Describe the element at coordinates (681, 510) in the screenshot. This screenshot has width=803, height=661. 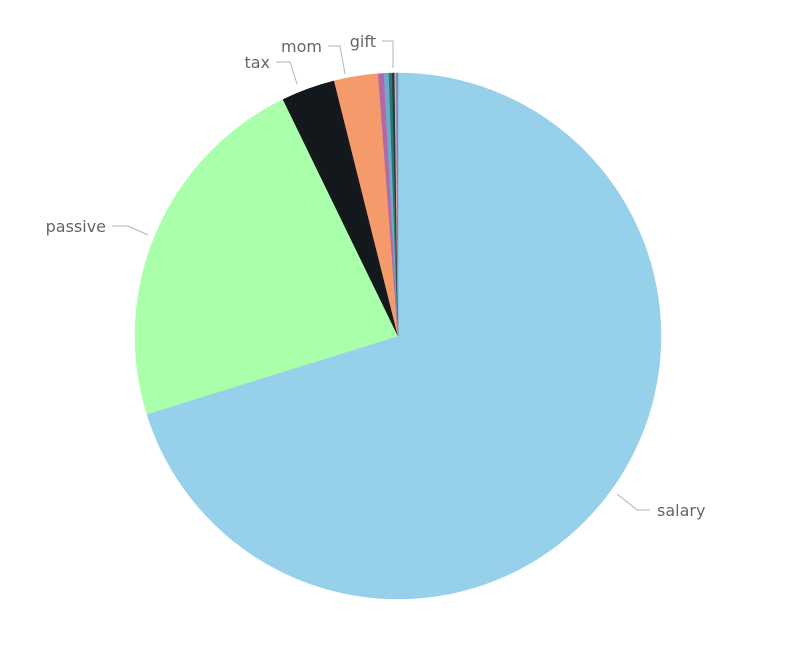
I see `slice-label-salary: salary` at that location.